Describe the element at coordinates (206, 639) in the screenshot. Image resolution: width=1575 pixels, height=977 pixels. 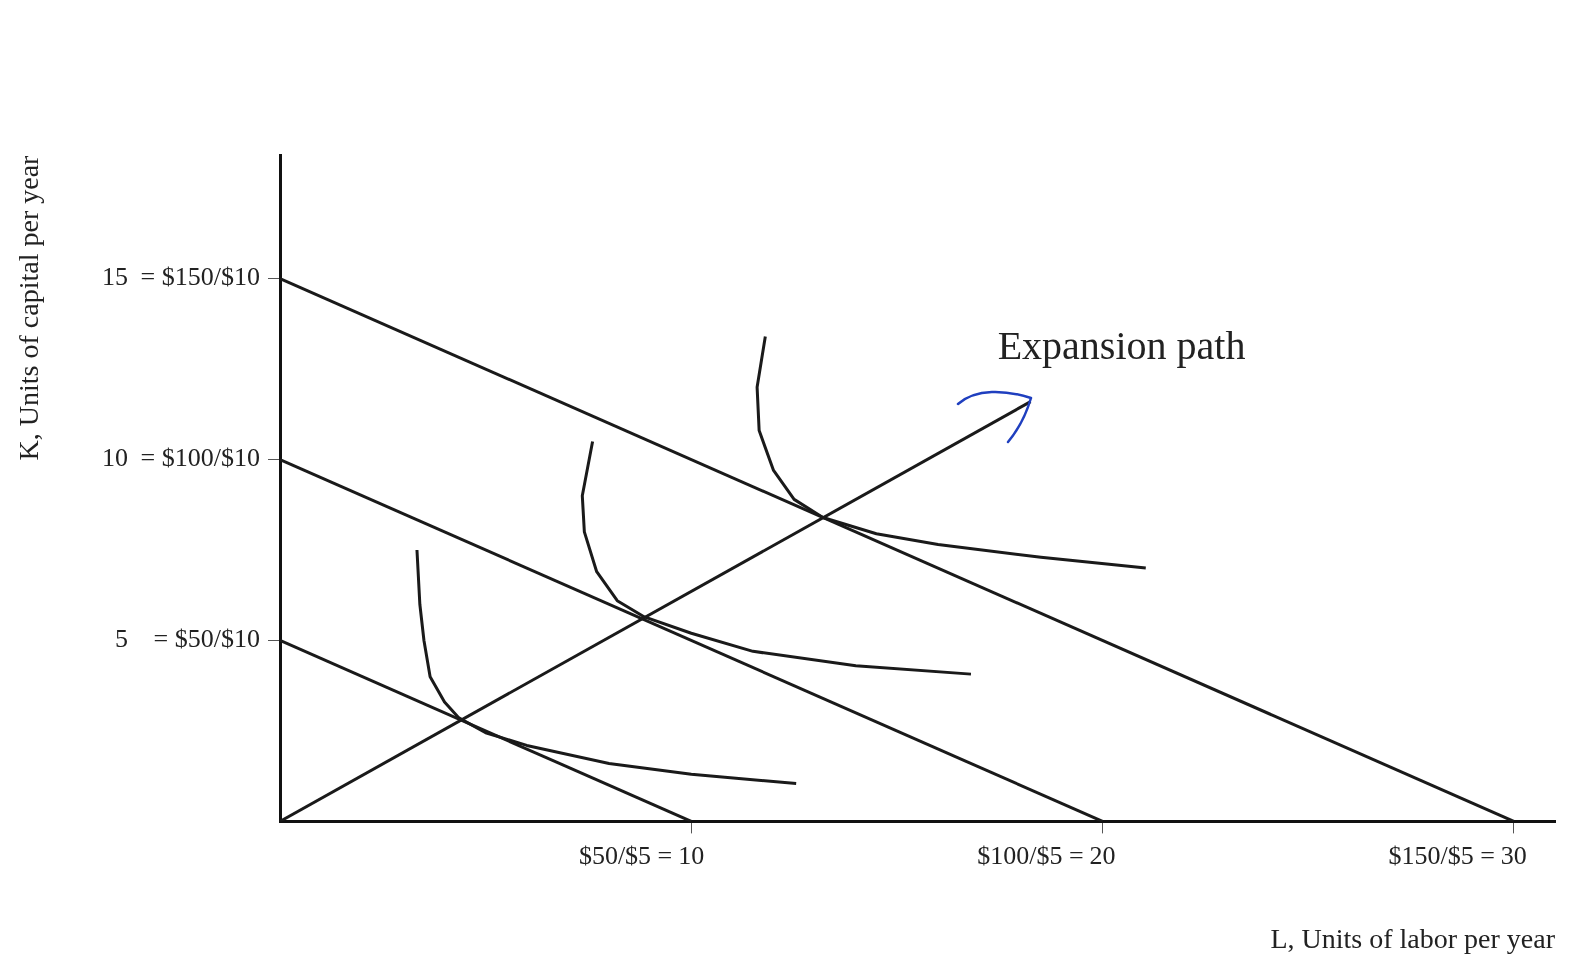
I see `text: = $50/$10` at that location.